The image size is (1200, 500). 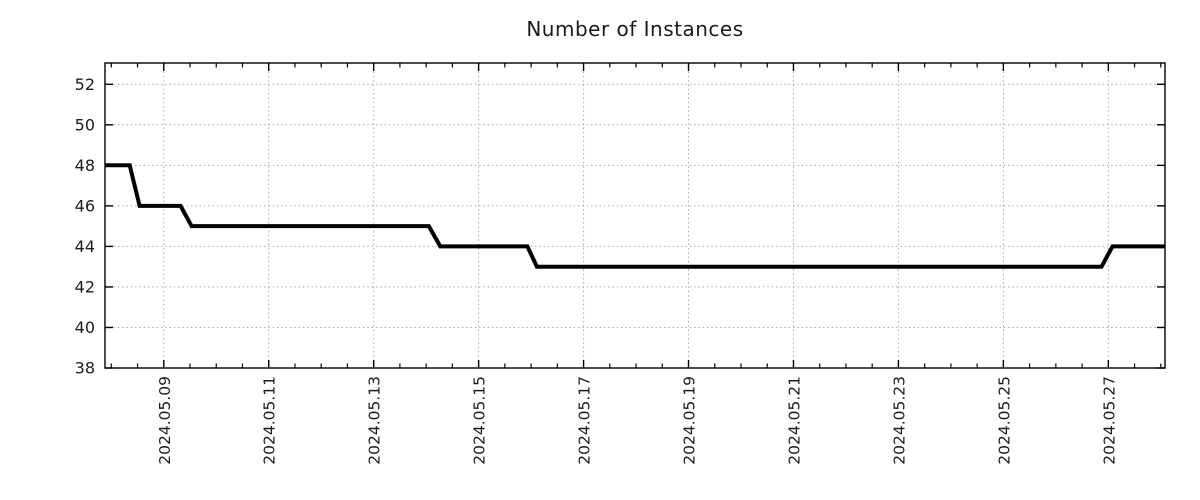 What do you see at coordinates (85, 286) in the screenshot?
I see `y-tick-label: 42` at bounding box center [85, 286].